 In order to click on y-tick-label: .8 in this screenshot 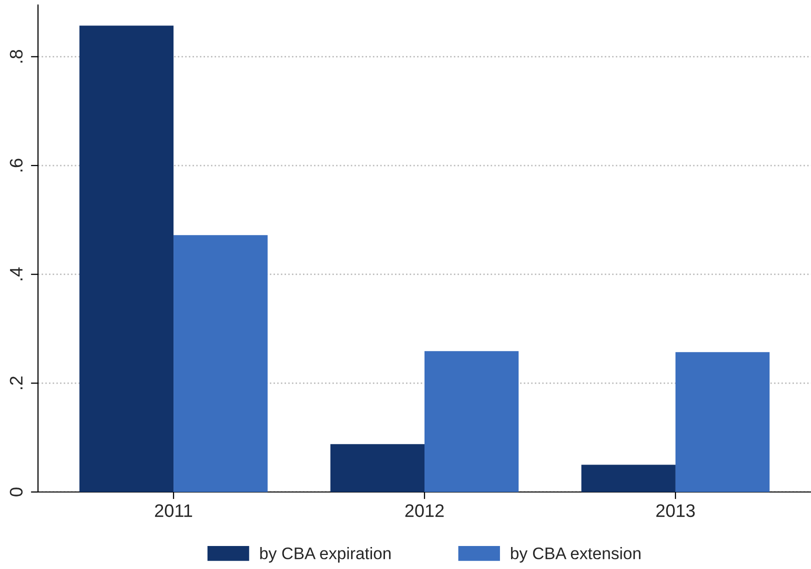, I will do `click(16, 56)`.